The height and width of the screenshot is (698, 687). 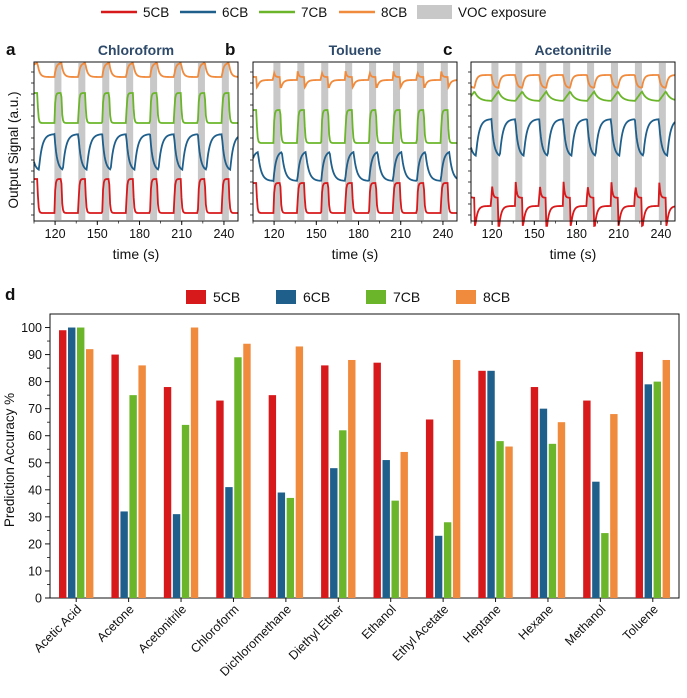 I want to click on legend-label-7cb: 7CB, so click(x=314, y=12).